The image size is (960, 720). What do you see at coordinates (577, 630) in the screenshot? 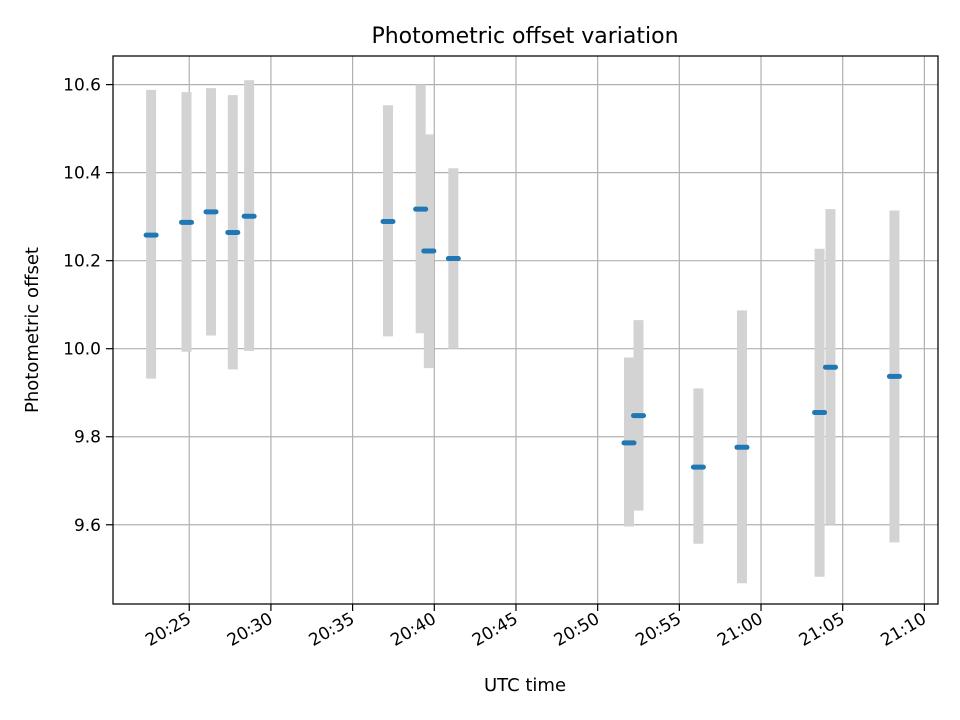
I see `x-tick-label: 20:50` at bounding box center [577, 630].